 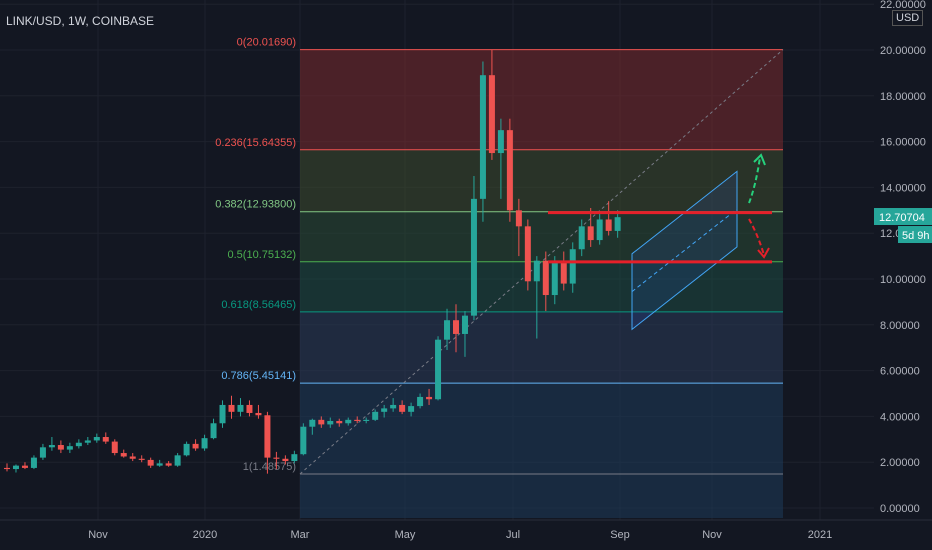 What do you see at coordinates (903, 51) in the screenshot?
I see `price-tick-label: 20.00000` at bounding box center [903, 51].